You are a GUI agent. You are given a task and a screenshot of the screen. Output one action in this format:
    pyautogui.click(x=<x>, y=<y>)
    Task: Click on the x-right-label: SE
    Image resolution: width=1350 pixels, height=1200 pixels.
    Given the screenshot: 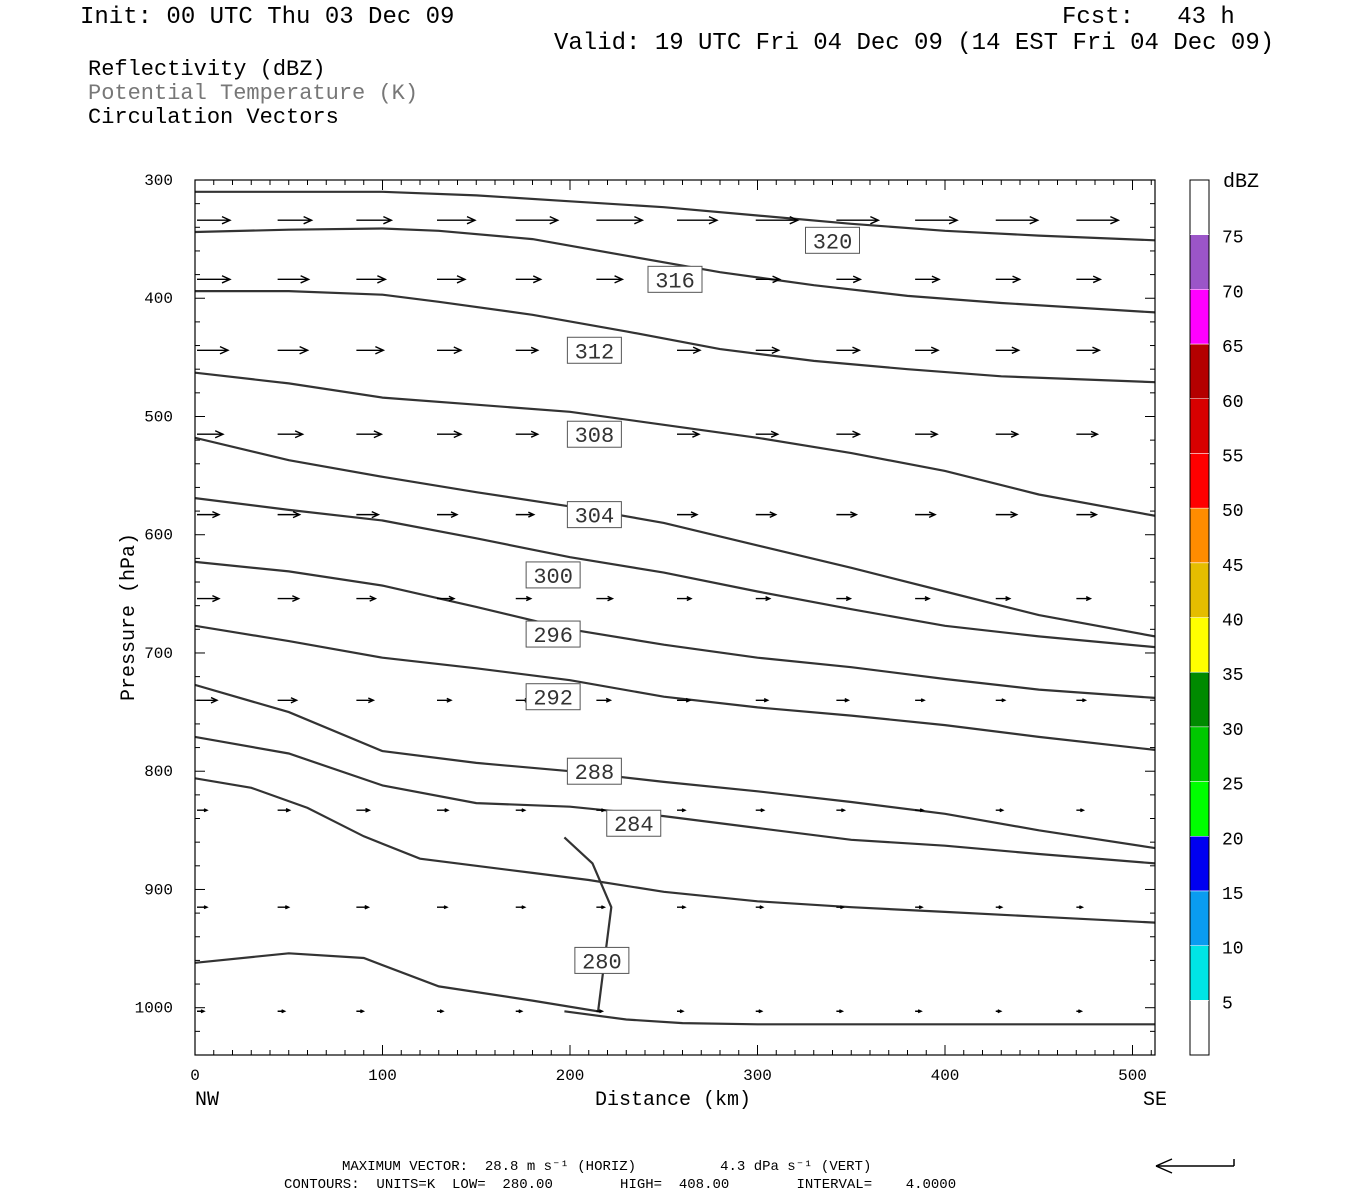 What is the action you would take?
    pyautogui.click(x=1155, y=1100)
    